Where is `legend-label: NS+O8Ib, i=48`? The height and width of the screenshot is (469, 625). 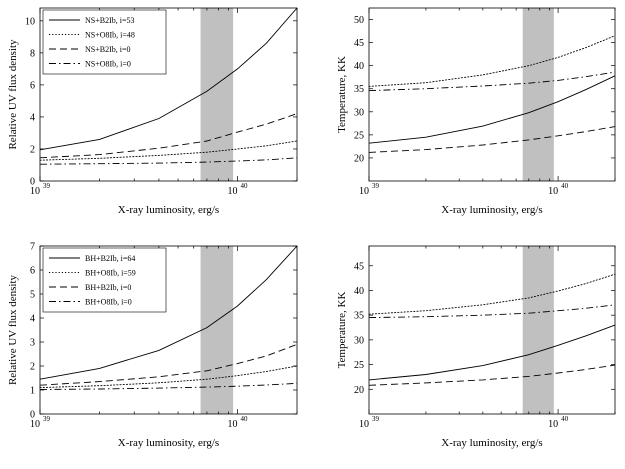
legend-label: NS+O8Ib, i=48 is located at coordinates (110, 35).